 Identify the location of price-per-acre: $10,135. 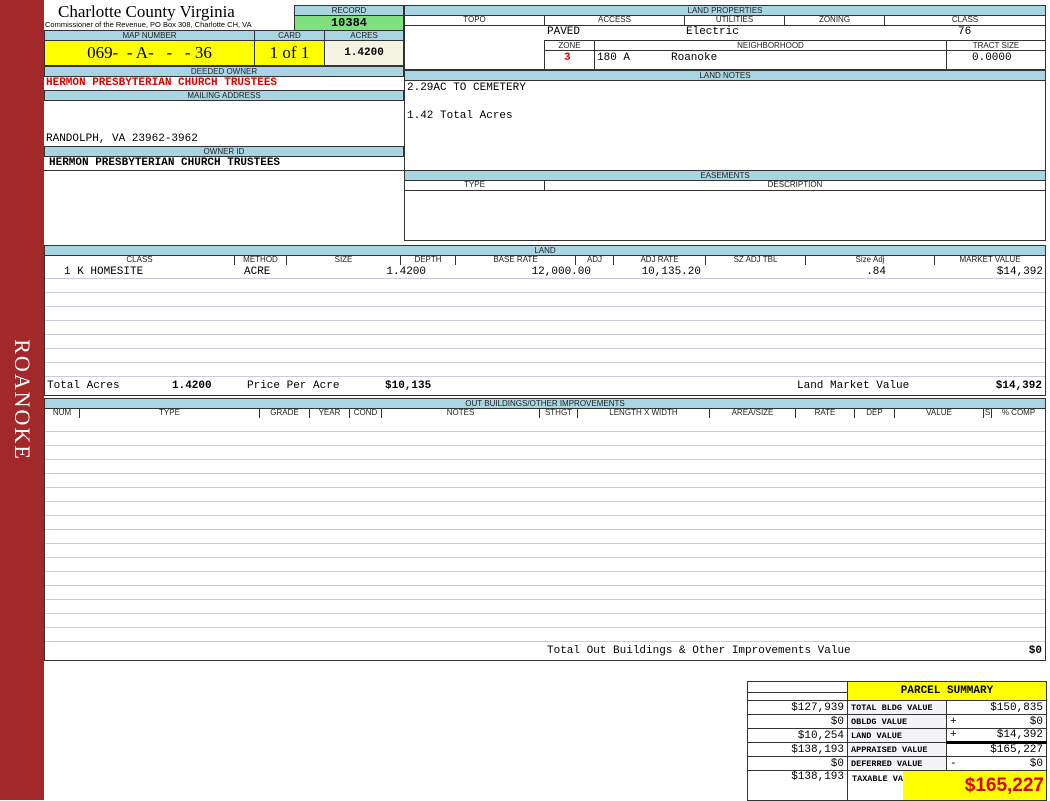
(408, 386).